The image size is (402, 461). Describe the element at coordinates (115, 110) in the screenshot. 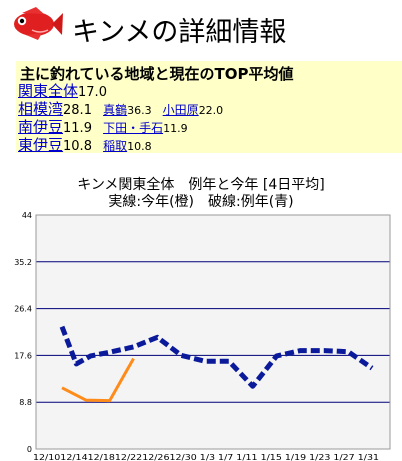

I see `subregion-link-manazuru: 真鶴` at that location.